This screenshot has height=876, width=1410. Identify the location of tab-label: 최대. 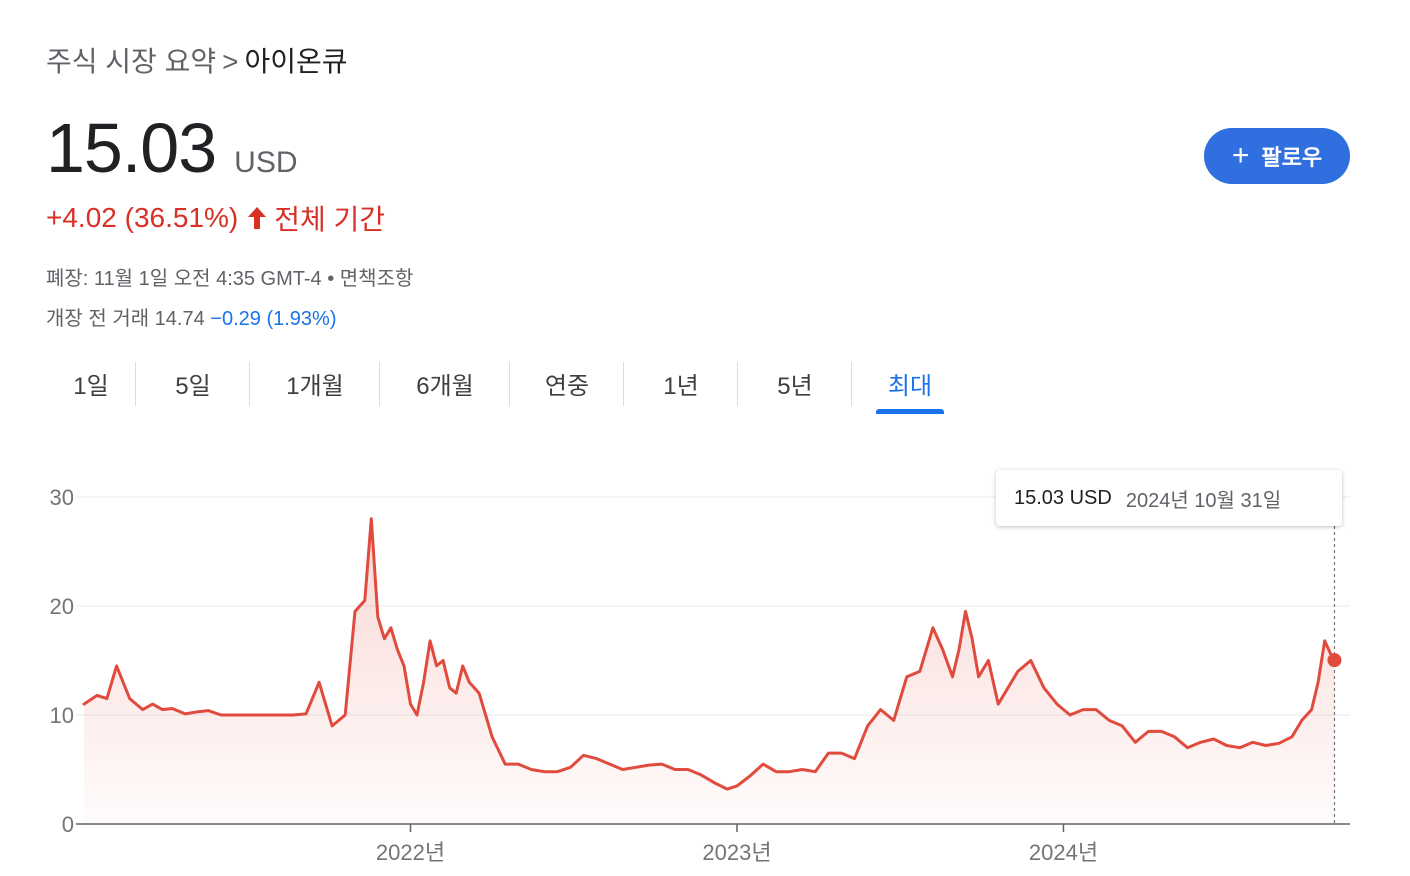
(910, 386).